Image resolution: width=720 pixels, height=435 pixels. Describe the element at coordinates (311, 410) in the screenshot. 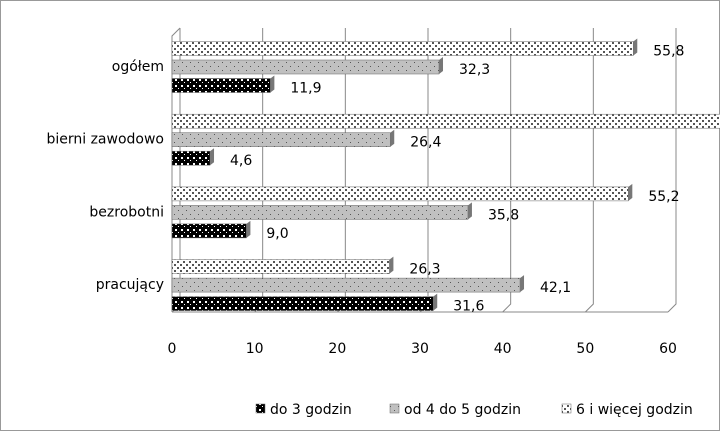

I see `legend-label: do 3 godzin` at that location.